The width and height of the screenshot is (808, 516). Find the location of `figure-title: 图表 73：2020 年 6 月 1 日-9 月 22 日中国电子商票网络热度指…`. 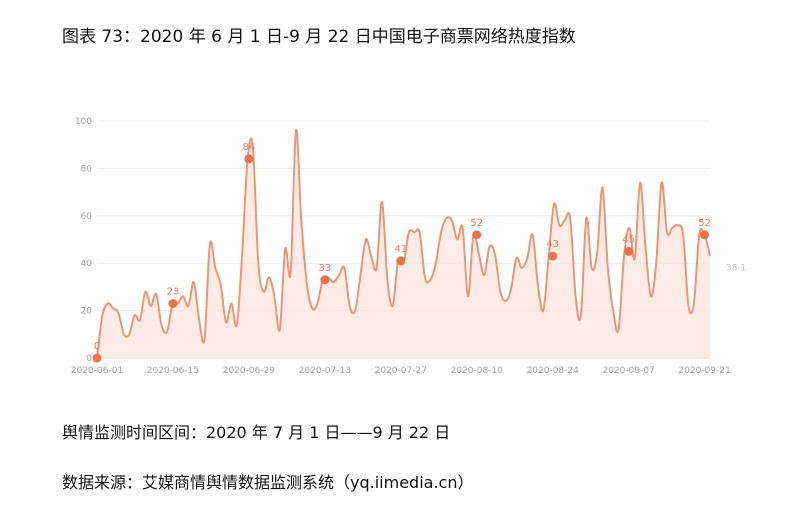

figure-title: 图表 73：2020 年 6 月 1 日-9 月 22 日中国电子商票网络热度指… is located at coordinates (319, 37).